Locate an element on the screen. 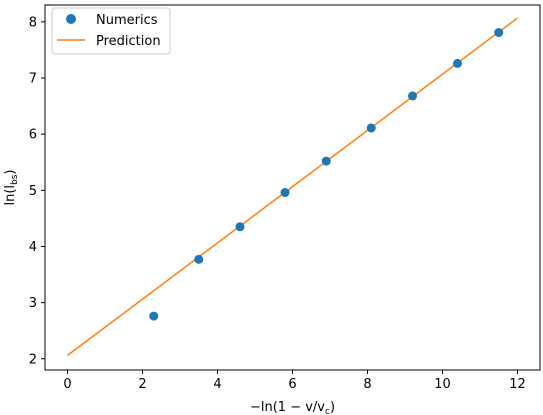 The width and height of the screenshot is (543, 415). legend-label-prediction: Prediction is located at coordinates (128, 41).